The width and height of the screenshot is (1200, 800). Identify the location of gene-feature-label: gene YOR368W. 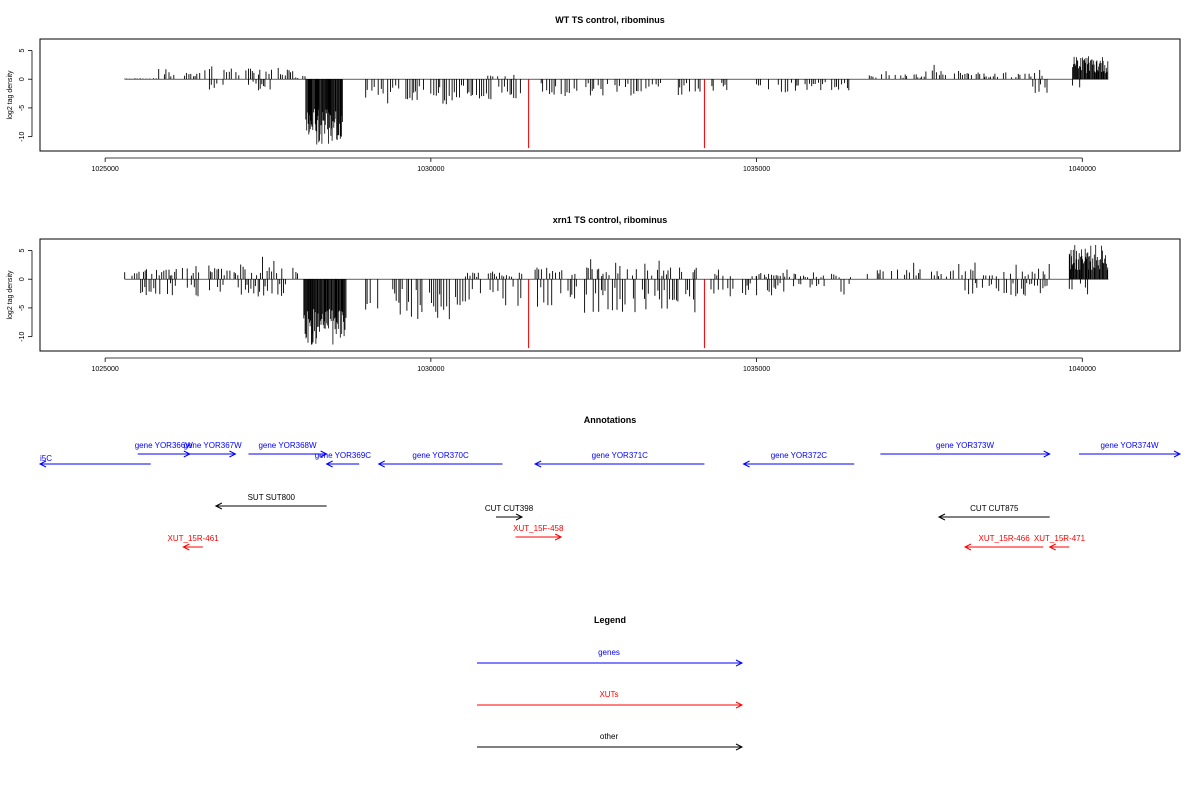
(287, 445).